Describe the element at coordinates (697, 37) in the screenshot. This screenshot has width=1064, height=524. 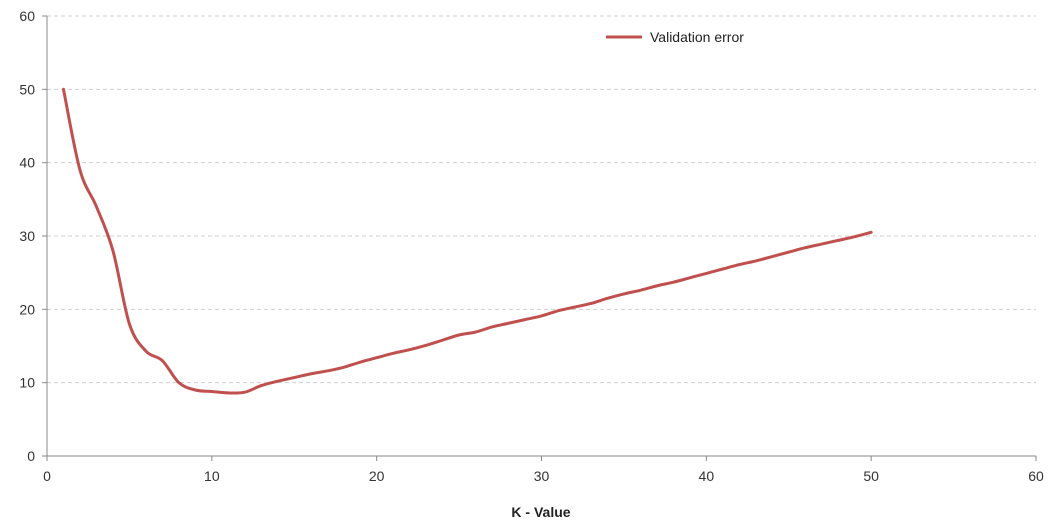
I see `legend-label-validation-error: Validation error` at that location.